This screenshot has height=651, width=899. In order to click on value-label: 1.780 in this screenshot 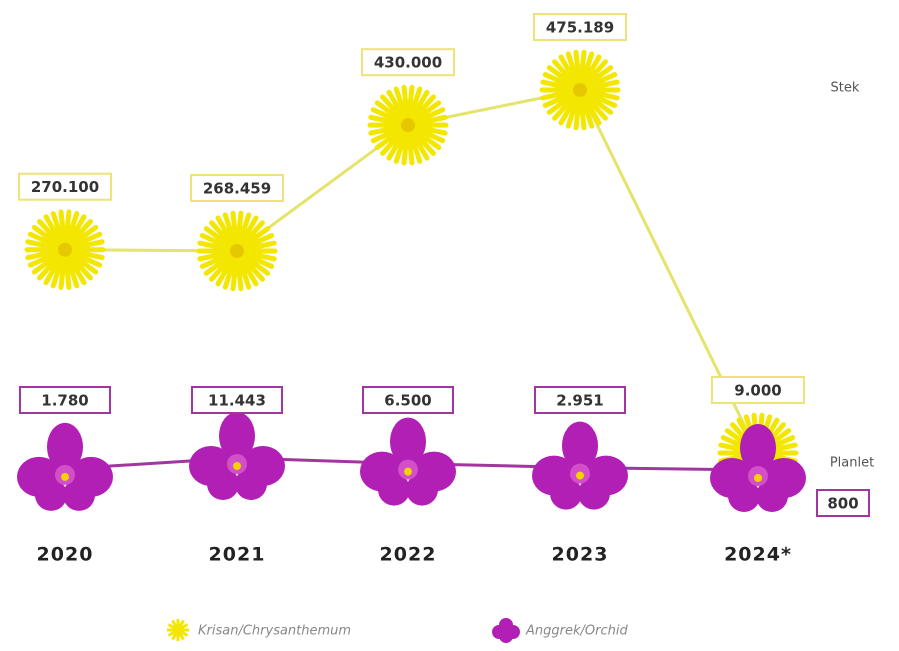, I will do `click(64, 401)`.